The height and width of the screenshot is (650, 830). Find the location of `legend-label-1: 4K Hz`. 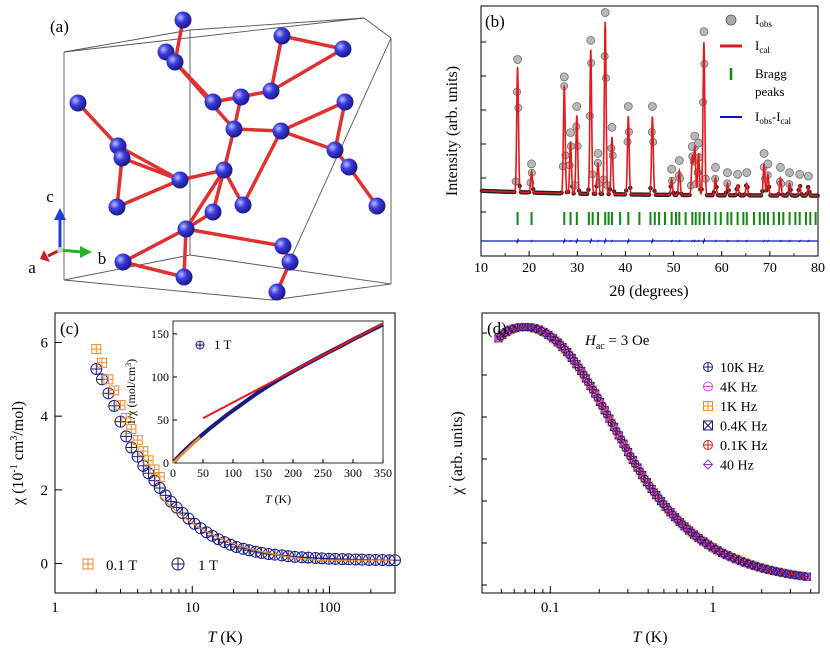

legend-label-1: 4K Hz is located at coordinates (738, 388).